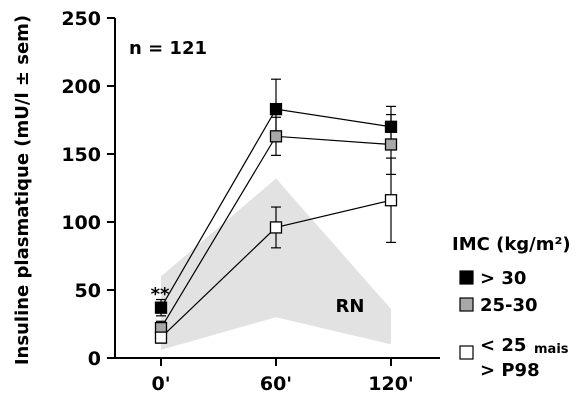  What do you see at coordinates (22, 190) in the screenshot?
I see `y-axis-label: Insuline plasmatique (mU/l ± sem)` at bounding box center [22, 190].